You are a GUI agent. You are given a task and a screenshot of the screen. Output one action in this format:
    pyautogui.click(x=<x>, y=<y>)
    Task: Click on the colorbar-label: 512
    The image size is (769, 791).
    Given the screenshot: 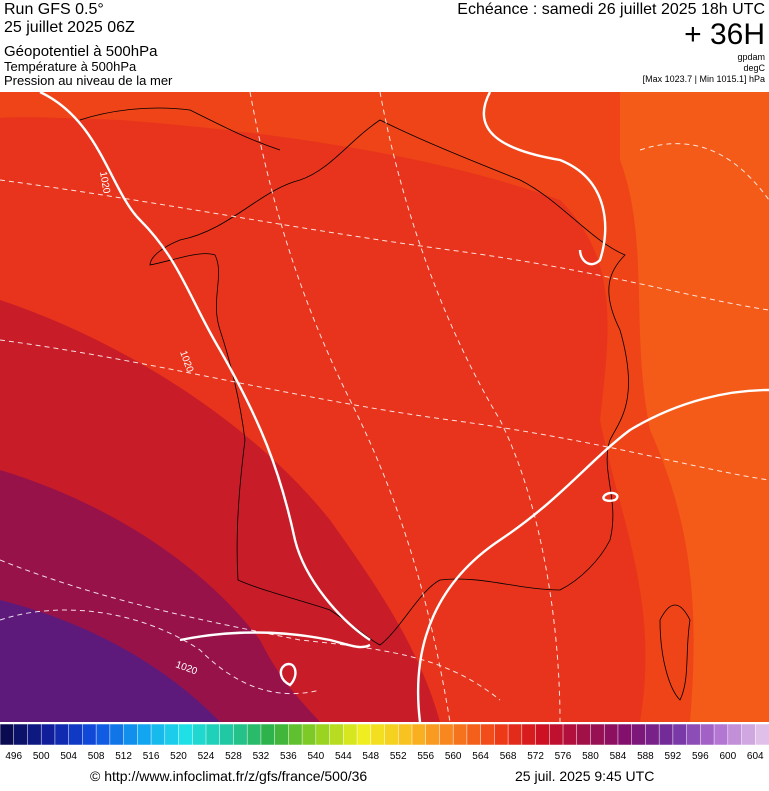 What is the action you would take?
    pyautogui.click(x=123, y=756)
    